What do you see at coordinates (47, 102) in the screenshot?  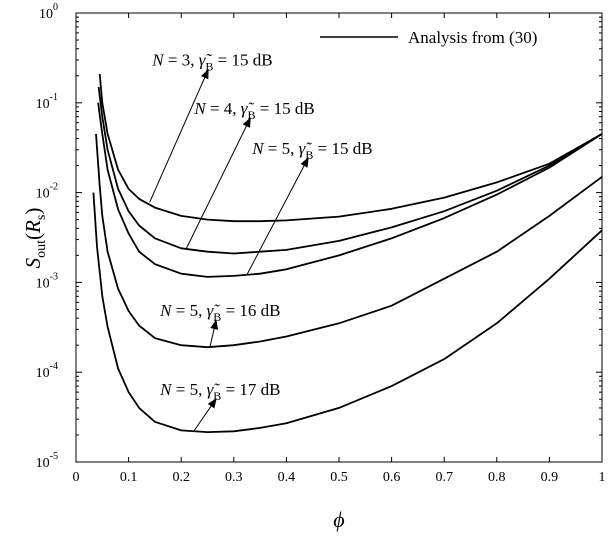 I see `y-tick-label: 10⁻¹` at bounding box center [47, 102].